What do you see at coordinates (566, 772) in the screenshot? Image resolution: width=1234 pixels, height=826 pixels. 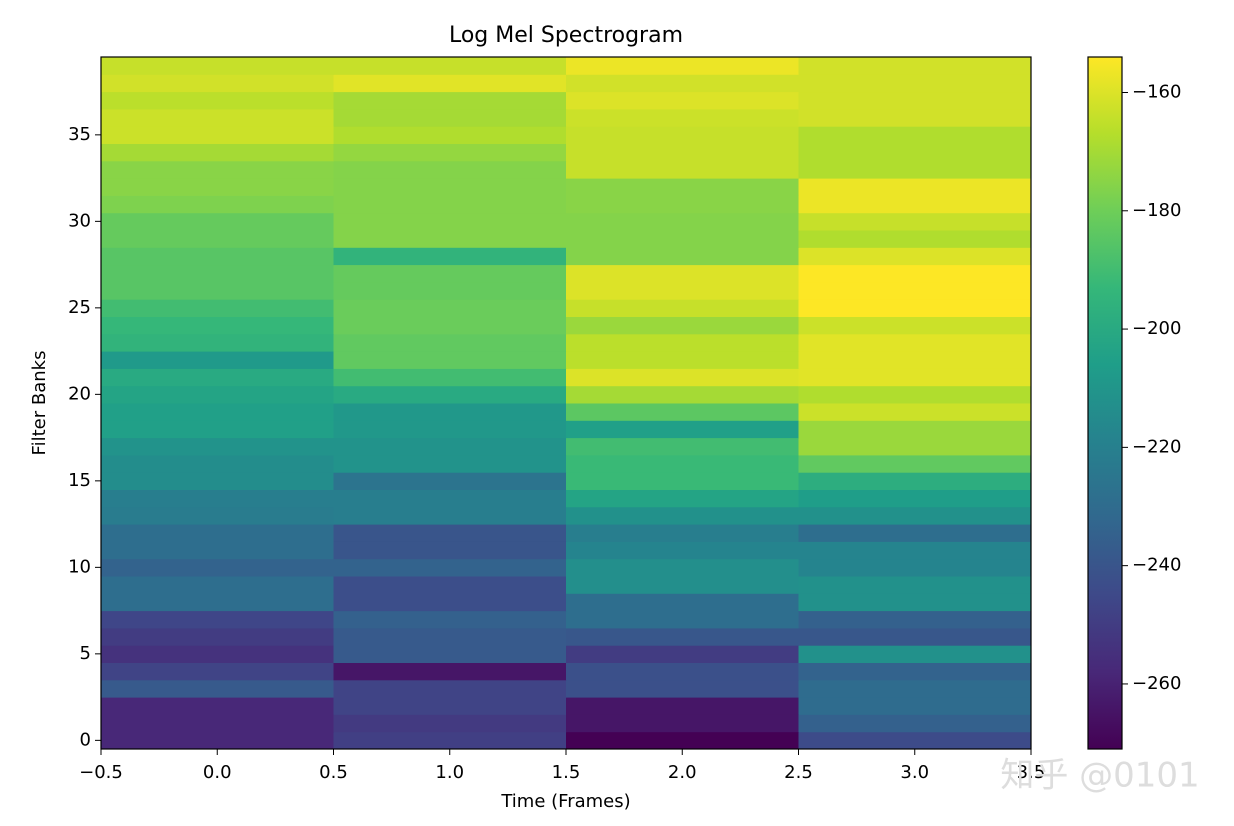 I see `x-tick-label: 1.5` at bounding box center [566, 772].